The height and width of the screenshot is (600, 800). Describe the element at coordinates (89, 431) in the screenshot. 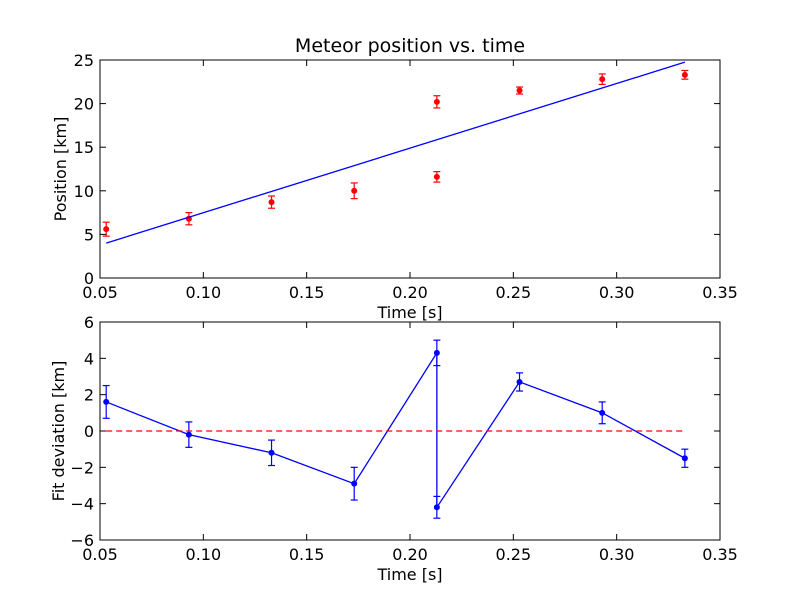

I see `deviation-y-tick-label: 0` at that location.